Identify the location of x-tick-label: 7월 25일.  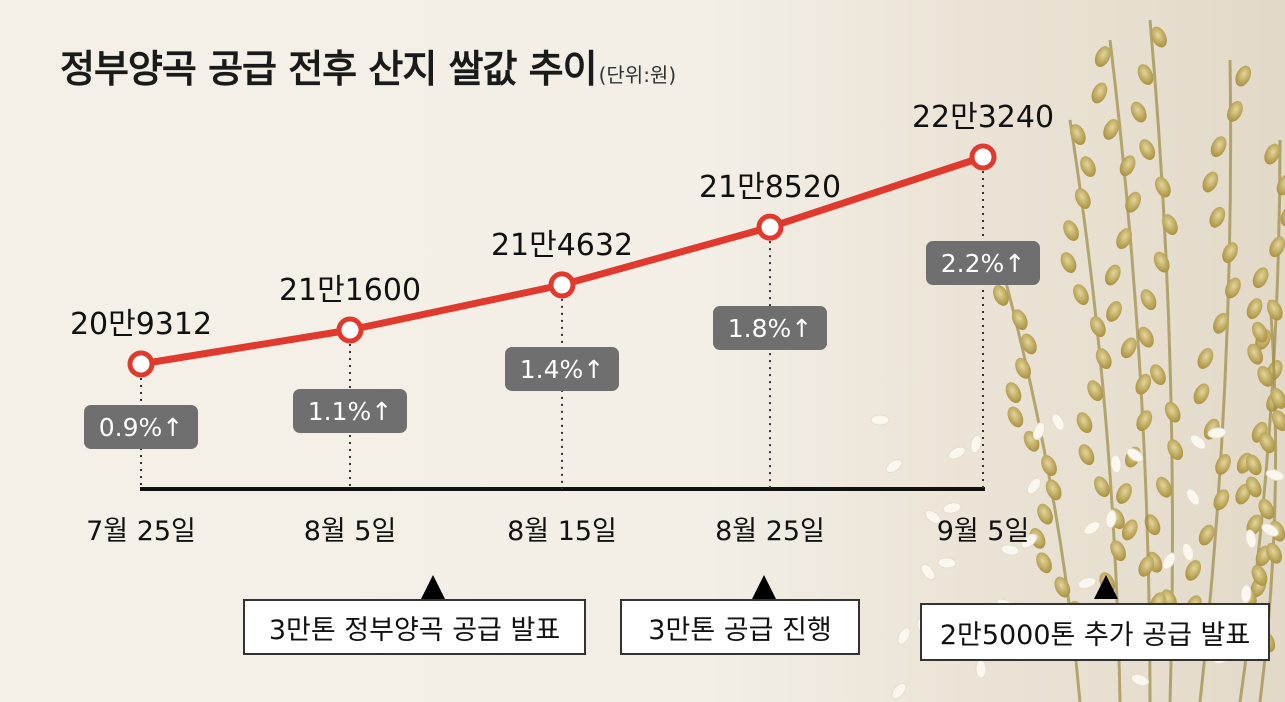
(141, 531).